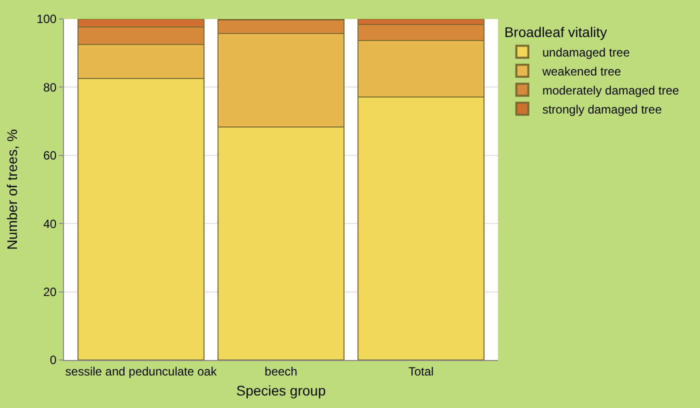 This screenshot has width=700, height=408. I want to click on legend-label: weakened tree, so click(581, 71).